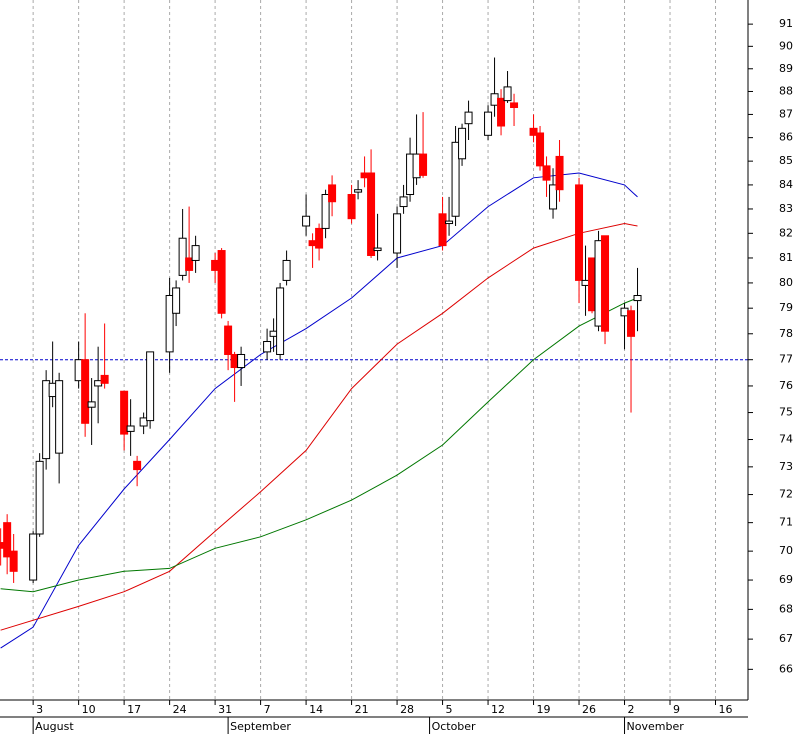  Describe the element at coordinates (786, 522) in the screenshot. I see `y-tick-label: 71` at that location.